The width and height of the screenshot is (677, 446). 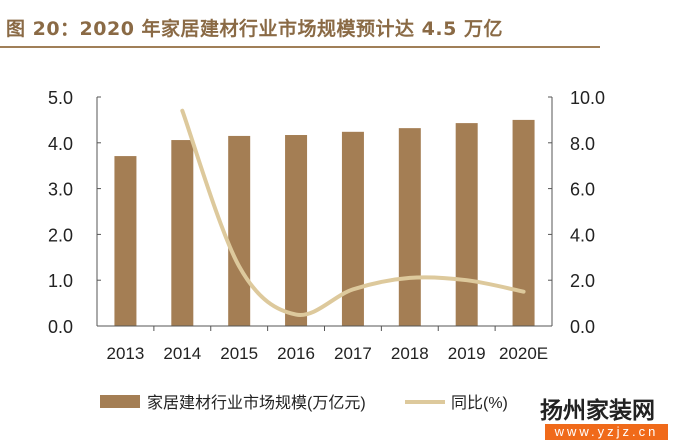 What do you see at coordinates (466, 224) in the screenshot?
I see `bar-2019` at bounding box center [466, 224].